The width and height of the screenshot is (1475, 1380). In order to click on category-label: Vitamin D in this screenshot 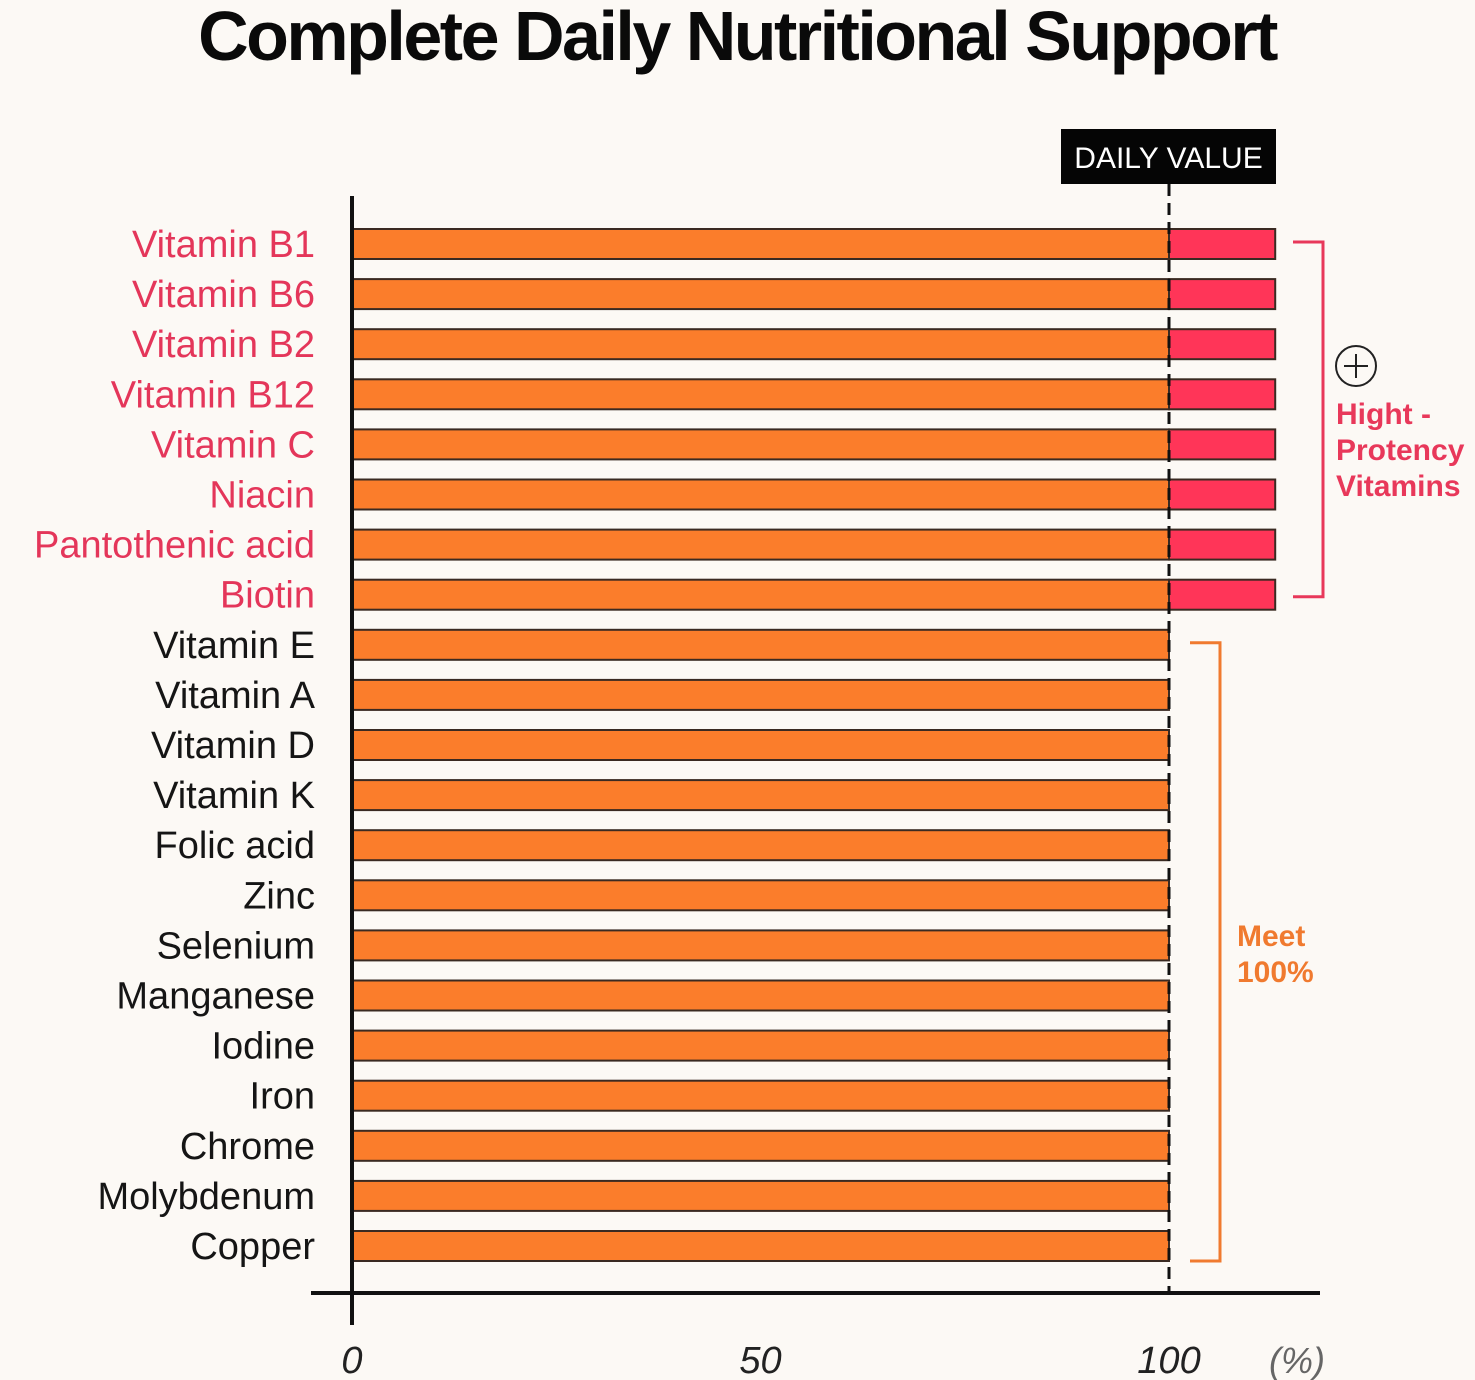, I will do `click(233, 746)`.